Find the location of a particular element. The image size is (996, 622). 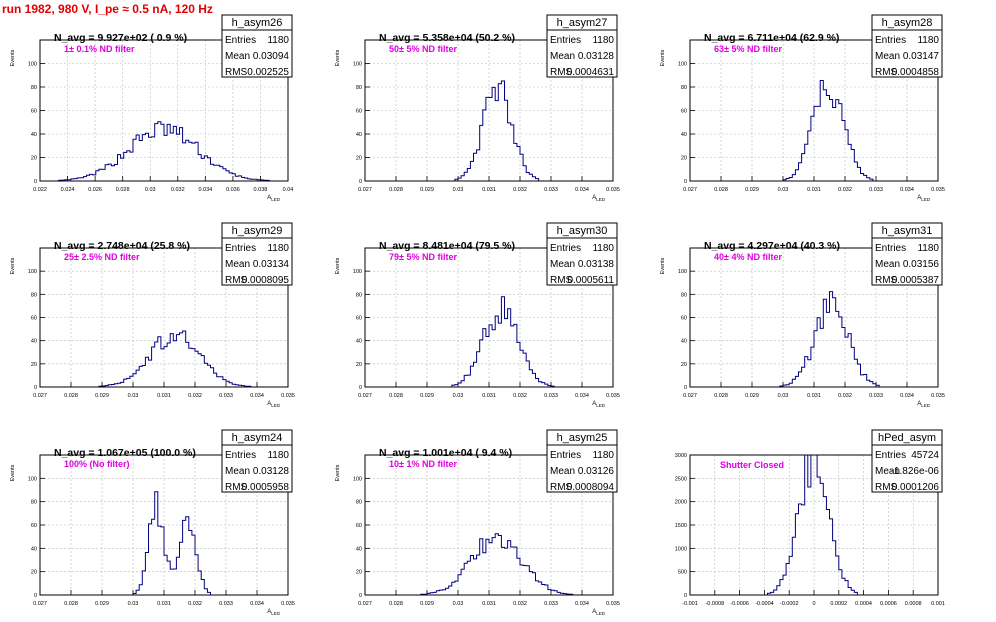

histogram-name: h_asym24 is located at coordinates (257, 438).